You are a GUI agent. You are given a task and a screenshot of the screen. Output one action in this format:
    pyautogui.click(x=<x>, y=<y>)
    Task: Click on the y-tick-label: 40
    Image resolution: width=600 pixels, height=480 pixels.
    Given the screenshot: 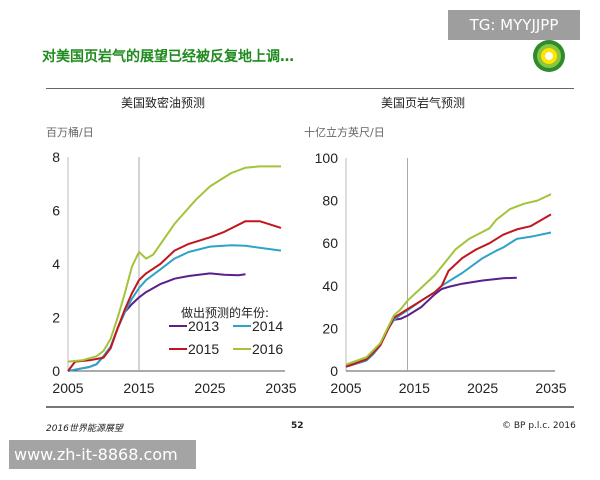 What is the action you would take?
    pyautogui.click(x=330, y=286)
    